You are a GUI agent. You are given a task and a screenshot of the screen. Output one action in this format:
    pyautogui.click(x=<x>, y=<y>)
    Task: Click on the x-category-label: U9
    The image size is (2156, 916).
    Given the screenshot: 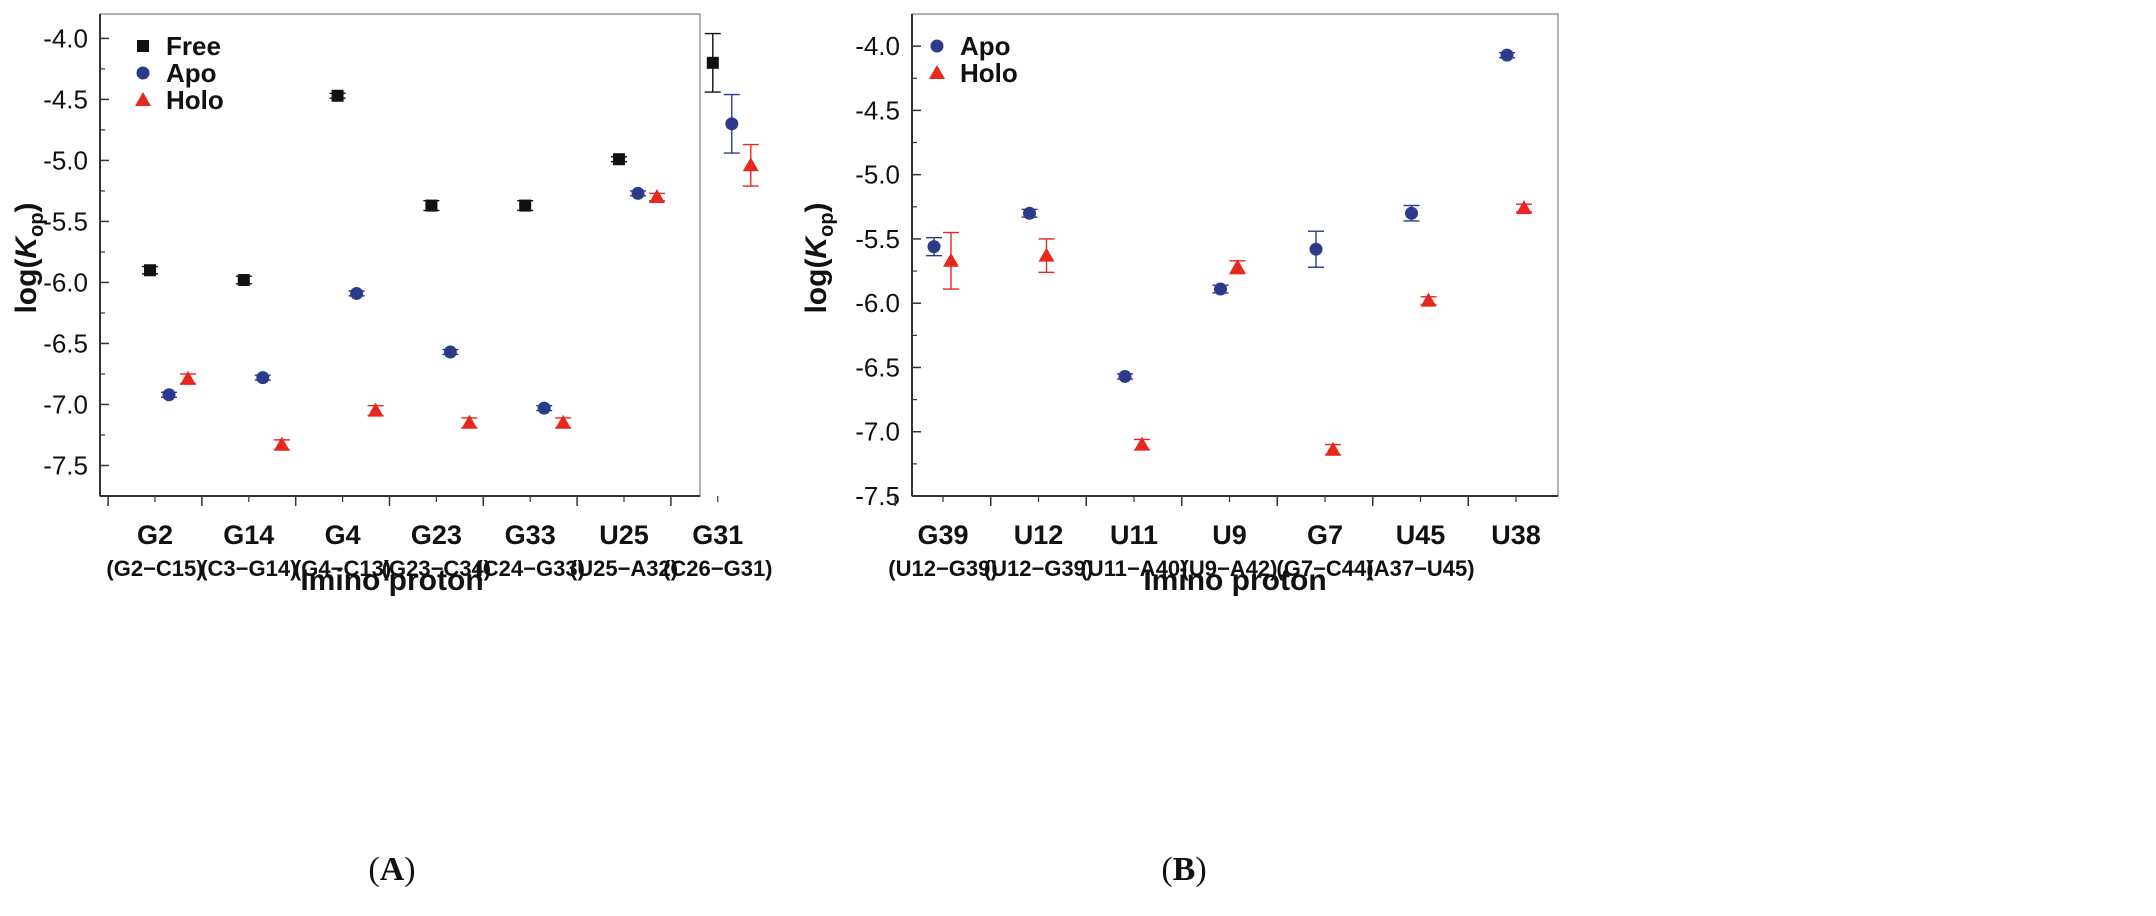 What is the action you would take?
    pyautogui.click(x=1229, y=535)
    